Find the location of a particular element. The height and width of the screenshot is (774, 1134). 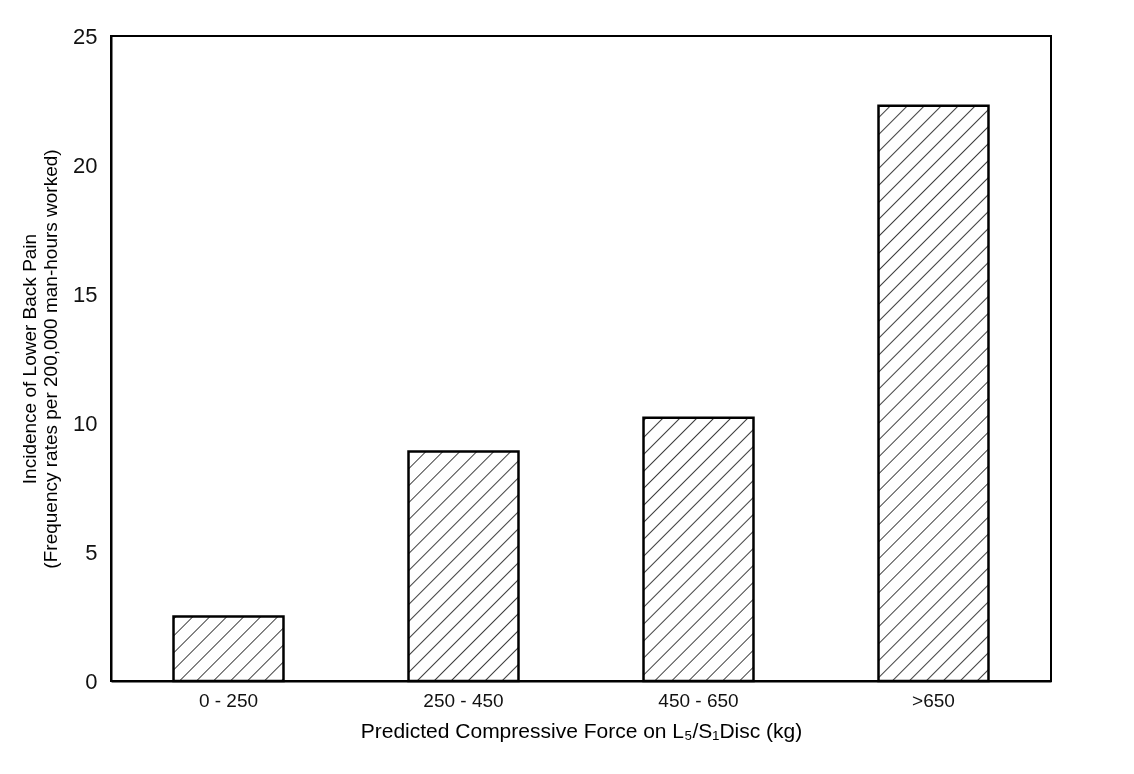

y-tick-label: 25 is located at coordinates (85, 36).